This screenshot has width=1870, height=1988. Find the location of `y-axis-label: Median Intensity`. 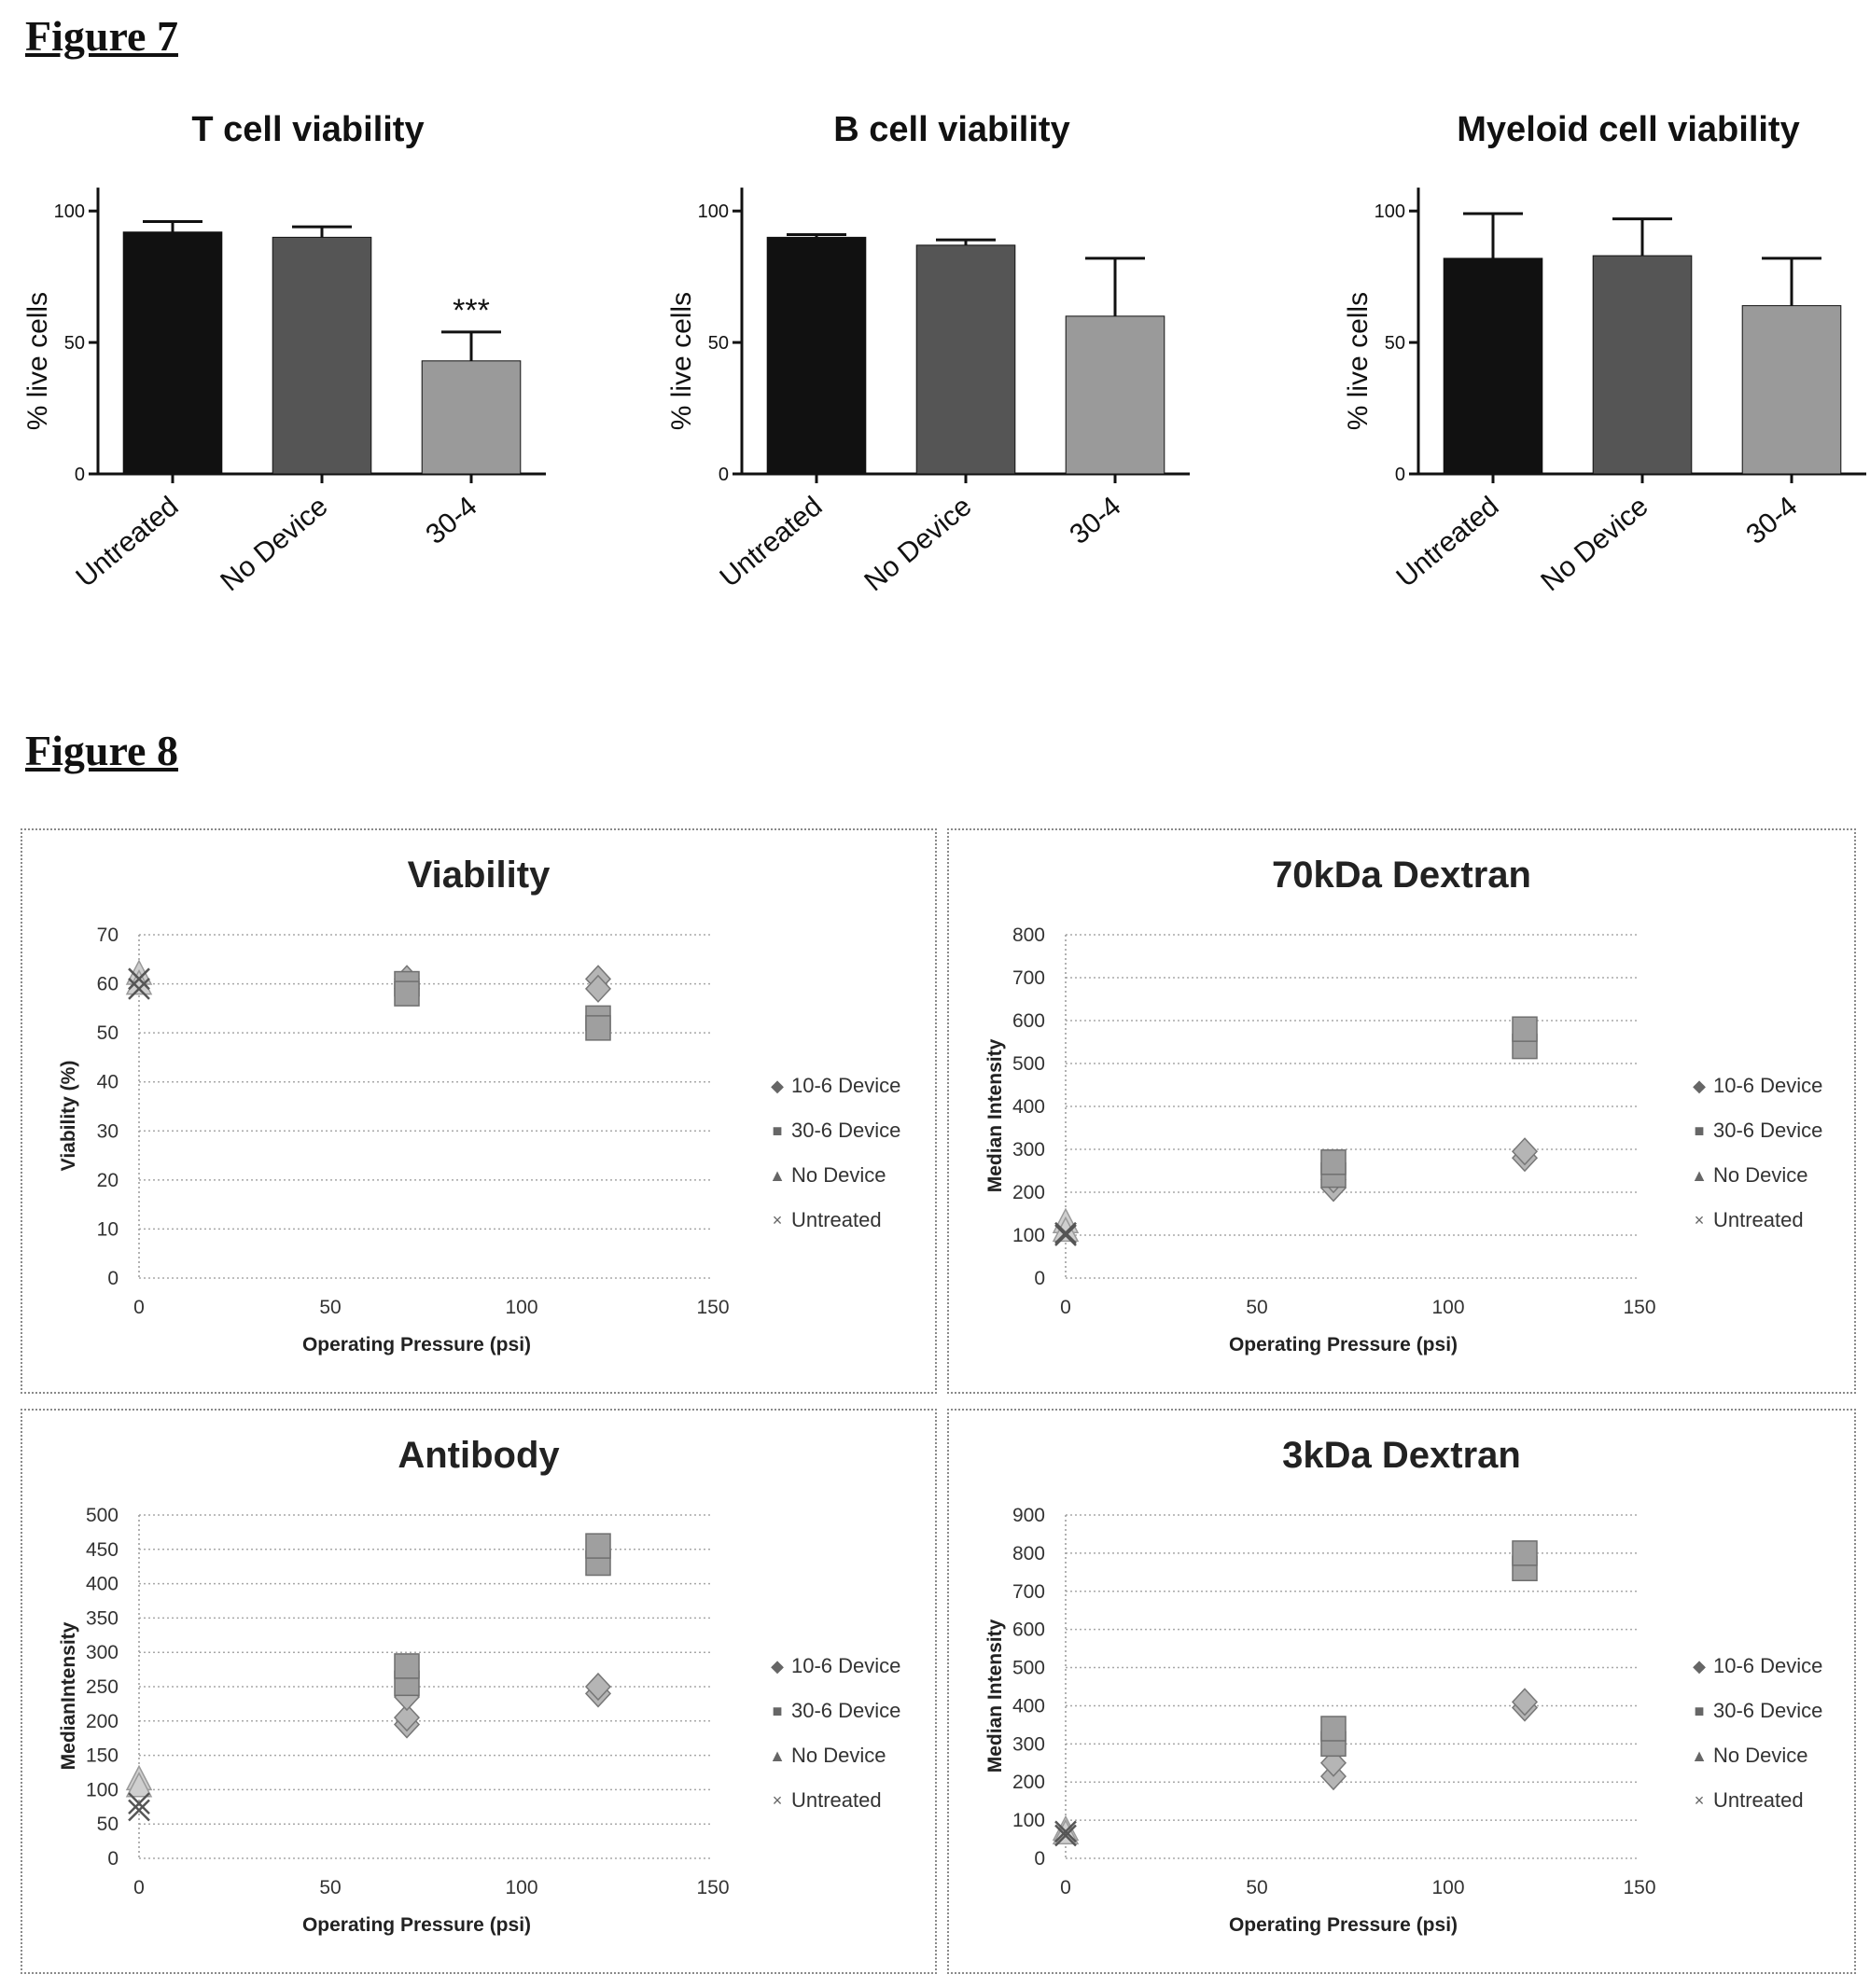

y-axis-label: Median Intensity is located at coordinates (995, 1115).